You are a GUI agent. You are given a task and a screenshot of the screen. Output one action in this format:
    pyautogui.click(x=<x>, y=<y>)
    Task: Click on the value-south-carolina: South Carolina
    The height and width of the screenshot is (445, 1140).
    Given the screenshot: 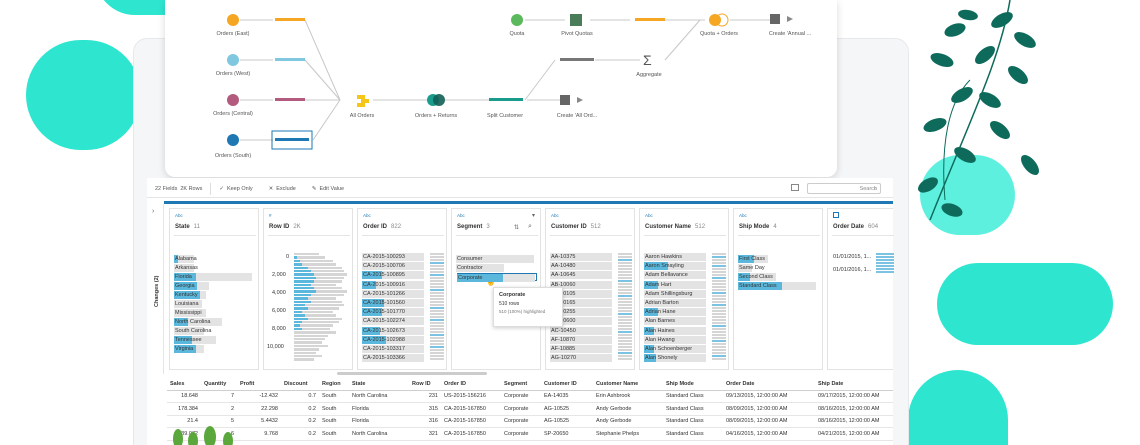 What is the action you would take?
    pyautogui.click(x=193, y=331)
    